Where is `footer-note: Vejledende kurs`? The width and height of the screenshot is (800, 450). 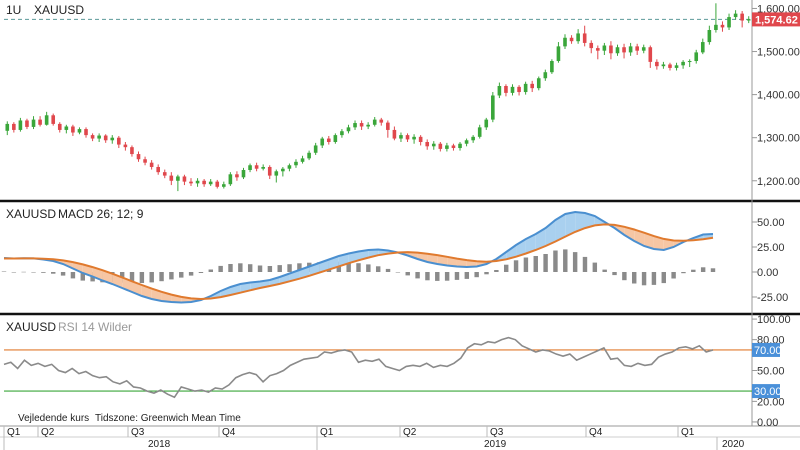
footer-note: Vejledende kurs is located at coordinates (53, 418).